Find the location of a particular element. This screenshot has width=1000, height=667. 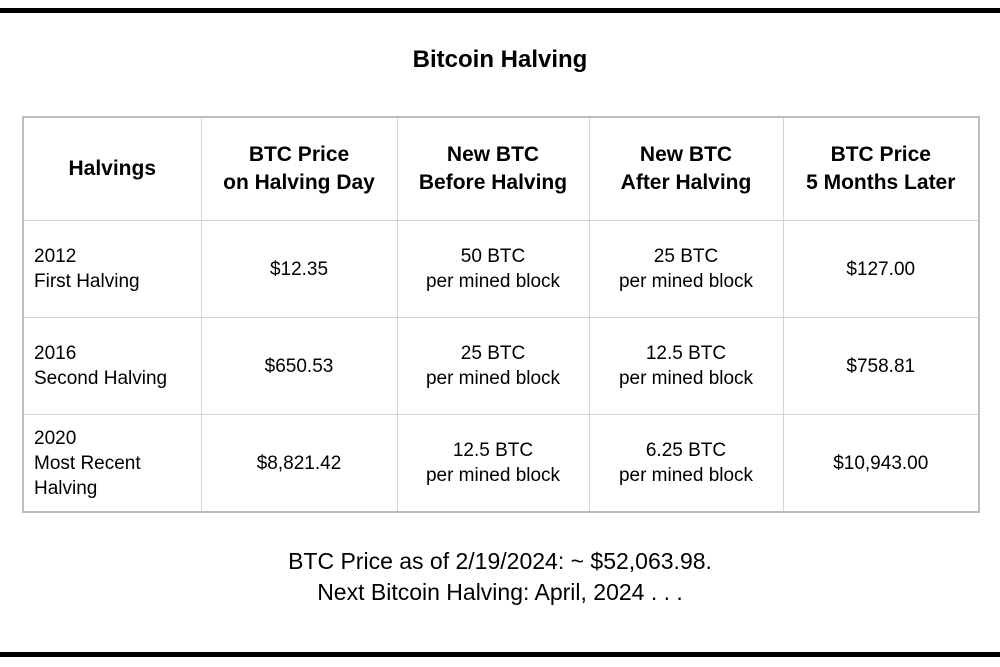

current-price-note: BTC Price as of 2/19/2024: ~ $52,063.98. is located at coordinates (500, 561).